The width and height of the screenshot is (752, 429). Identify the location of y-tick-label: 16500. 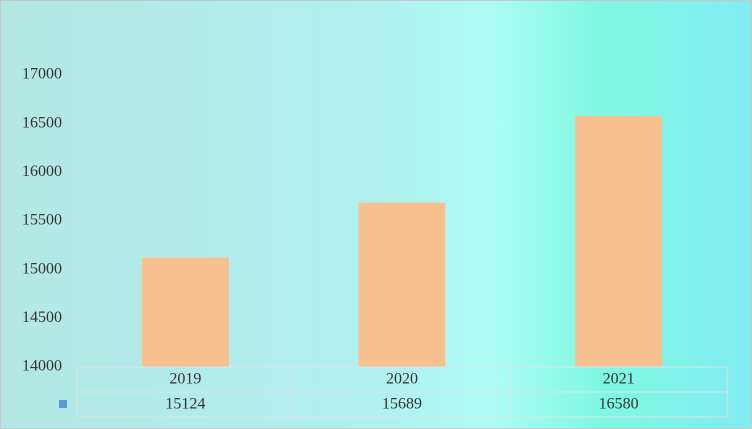
(42, 122).